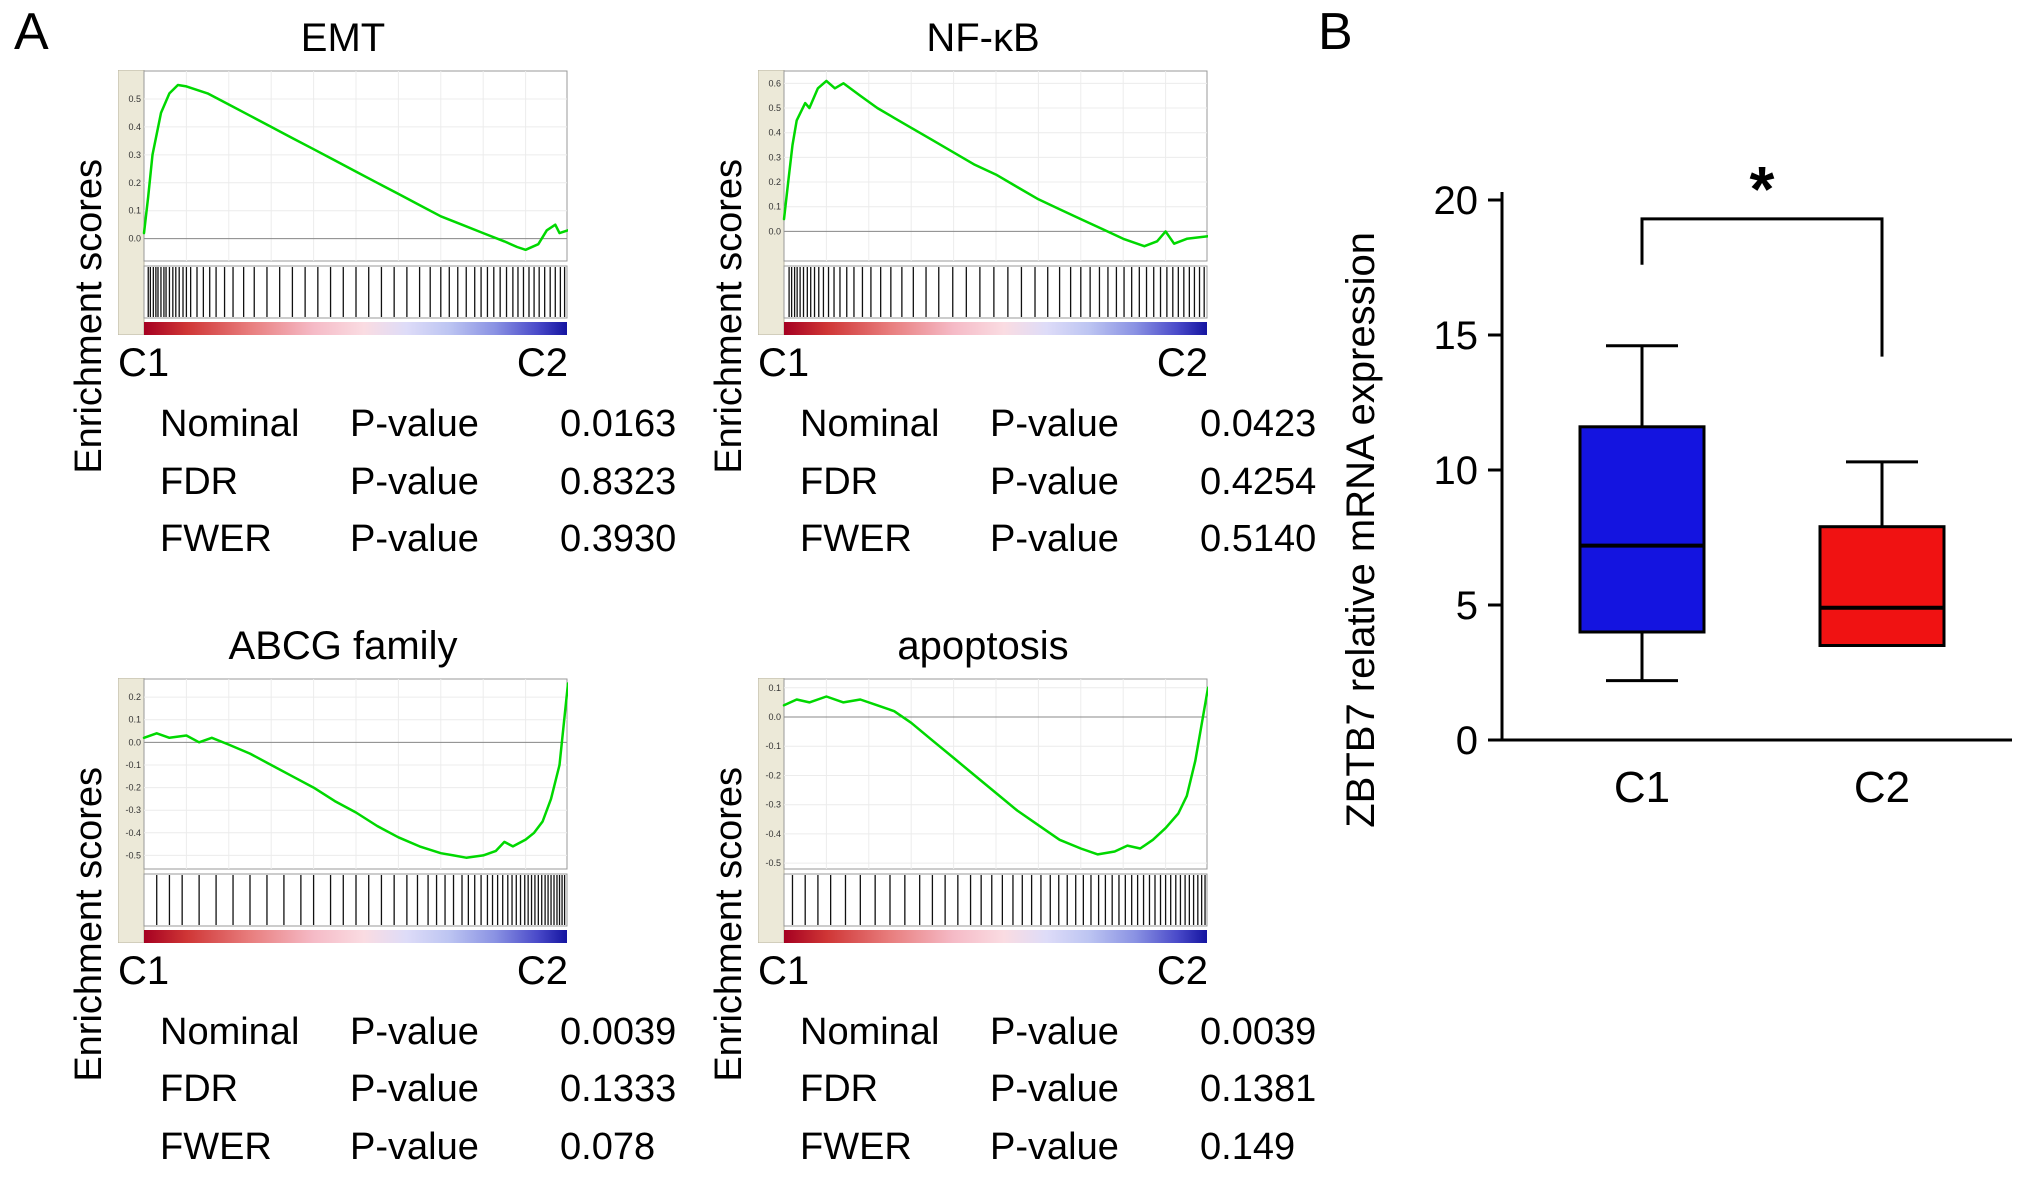  I want to click on gsea-plot-emt: 0.5 0.4 0.3 0.2 0.1 0.0, so click(343, 202).